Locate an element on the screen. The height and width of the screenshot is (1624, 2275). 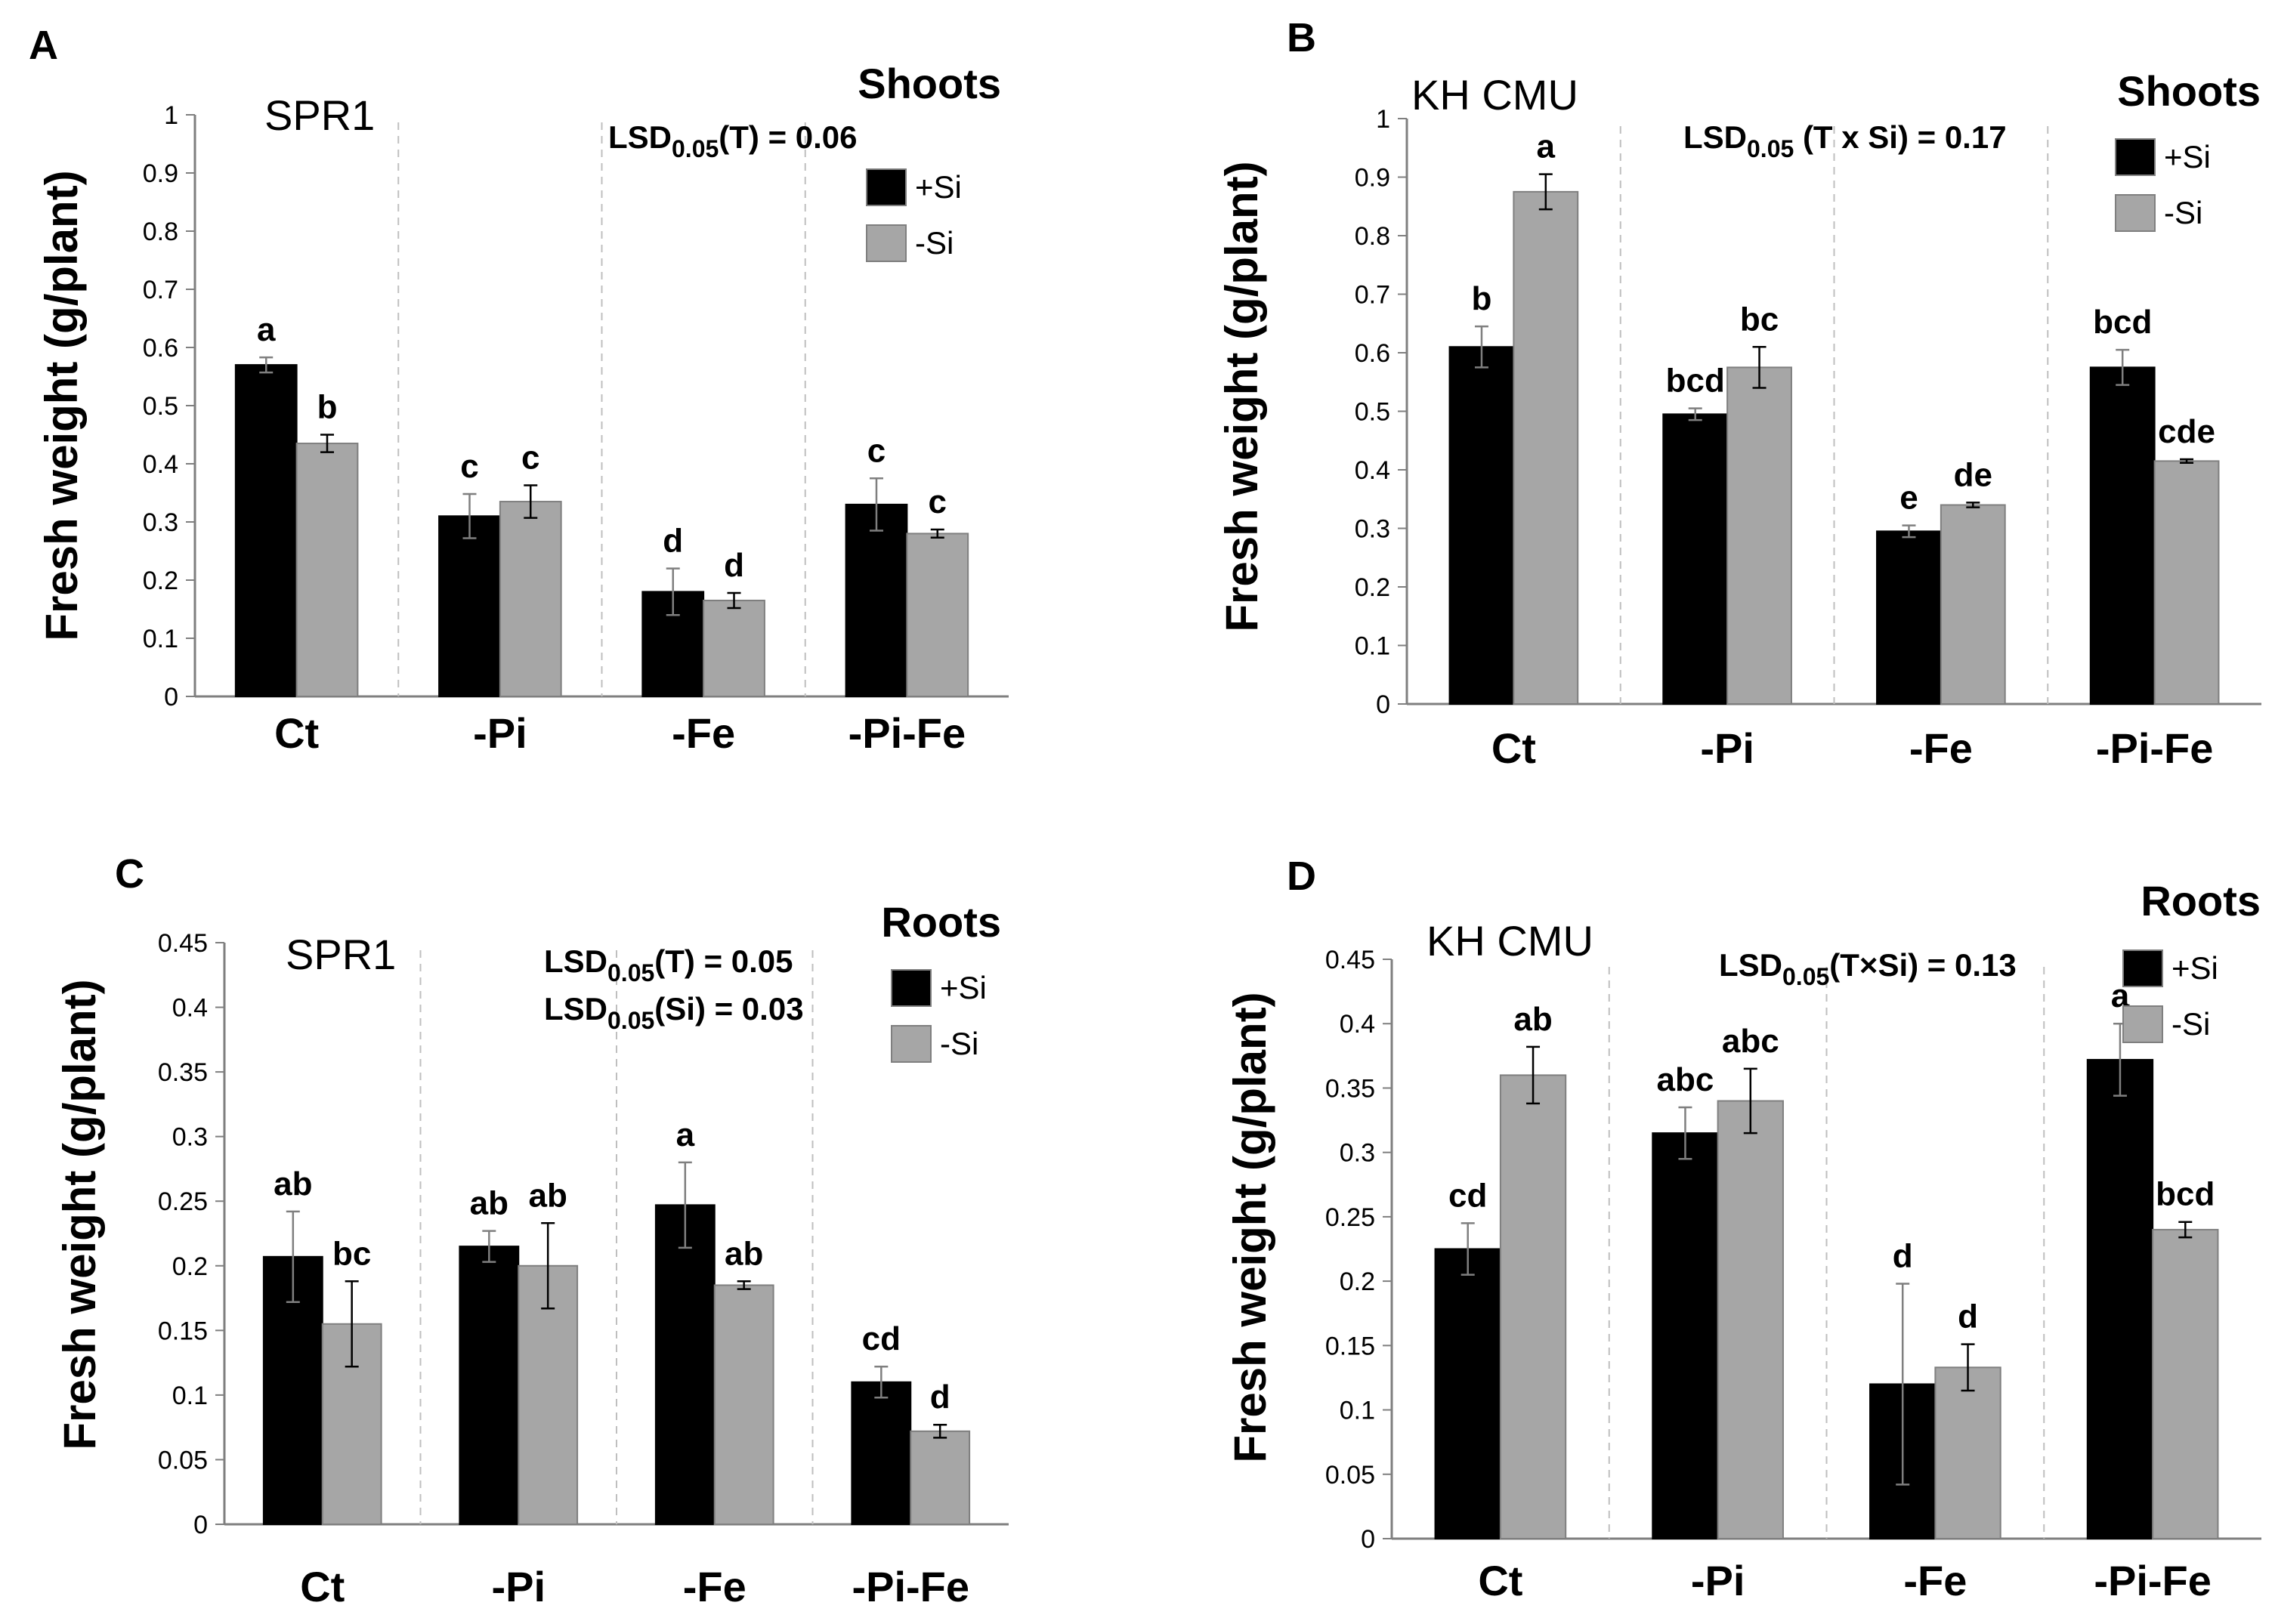
significance-letter: abc is located at coordinates (1685, 1079).